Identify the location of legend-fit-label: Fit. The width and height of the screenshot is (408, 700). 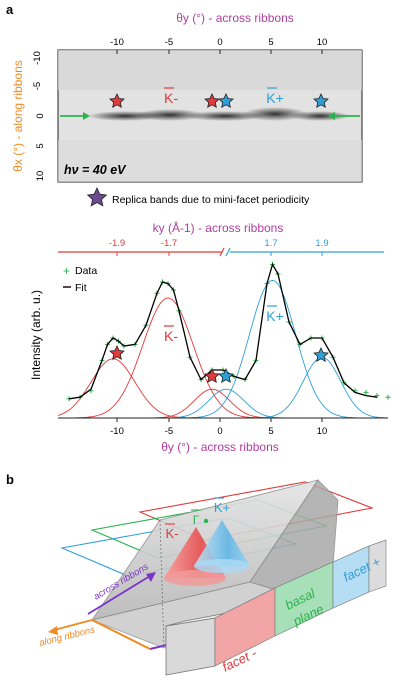
(81, 288).